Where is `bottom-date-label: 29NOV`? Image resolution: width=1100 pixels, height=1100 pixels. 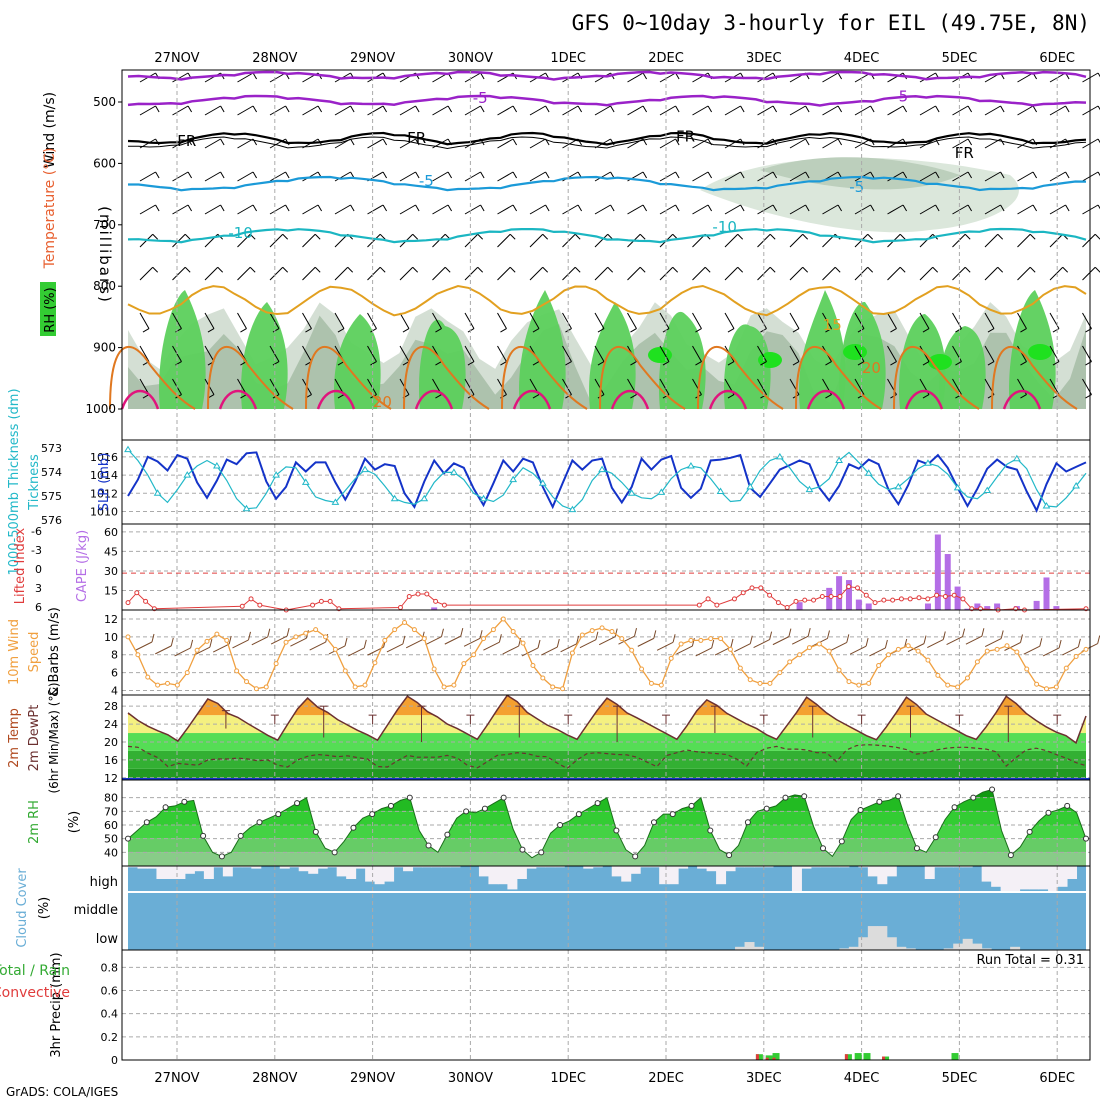 bottom-date-label: 29NOV is located at coordinates (372, 1078).